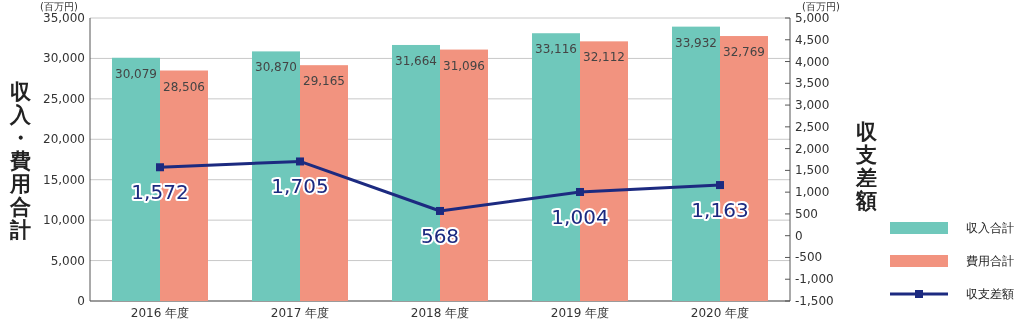  I want to click on data-label: 1,705, so click(300, 186).